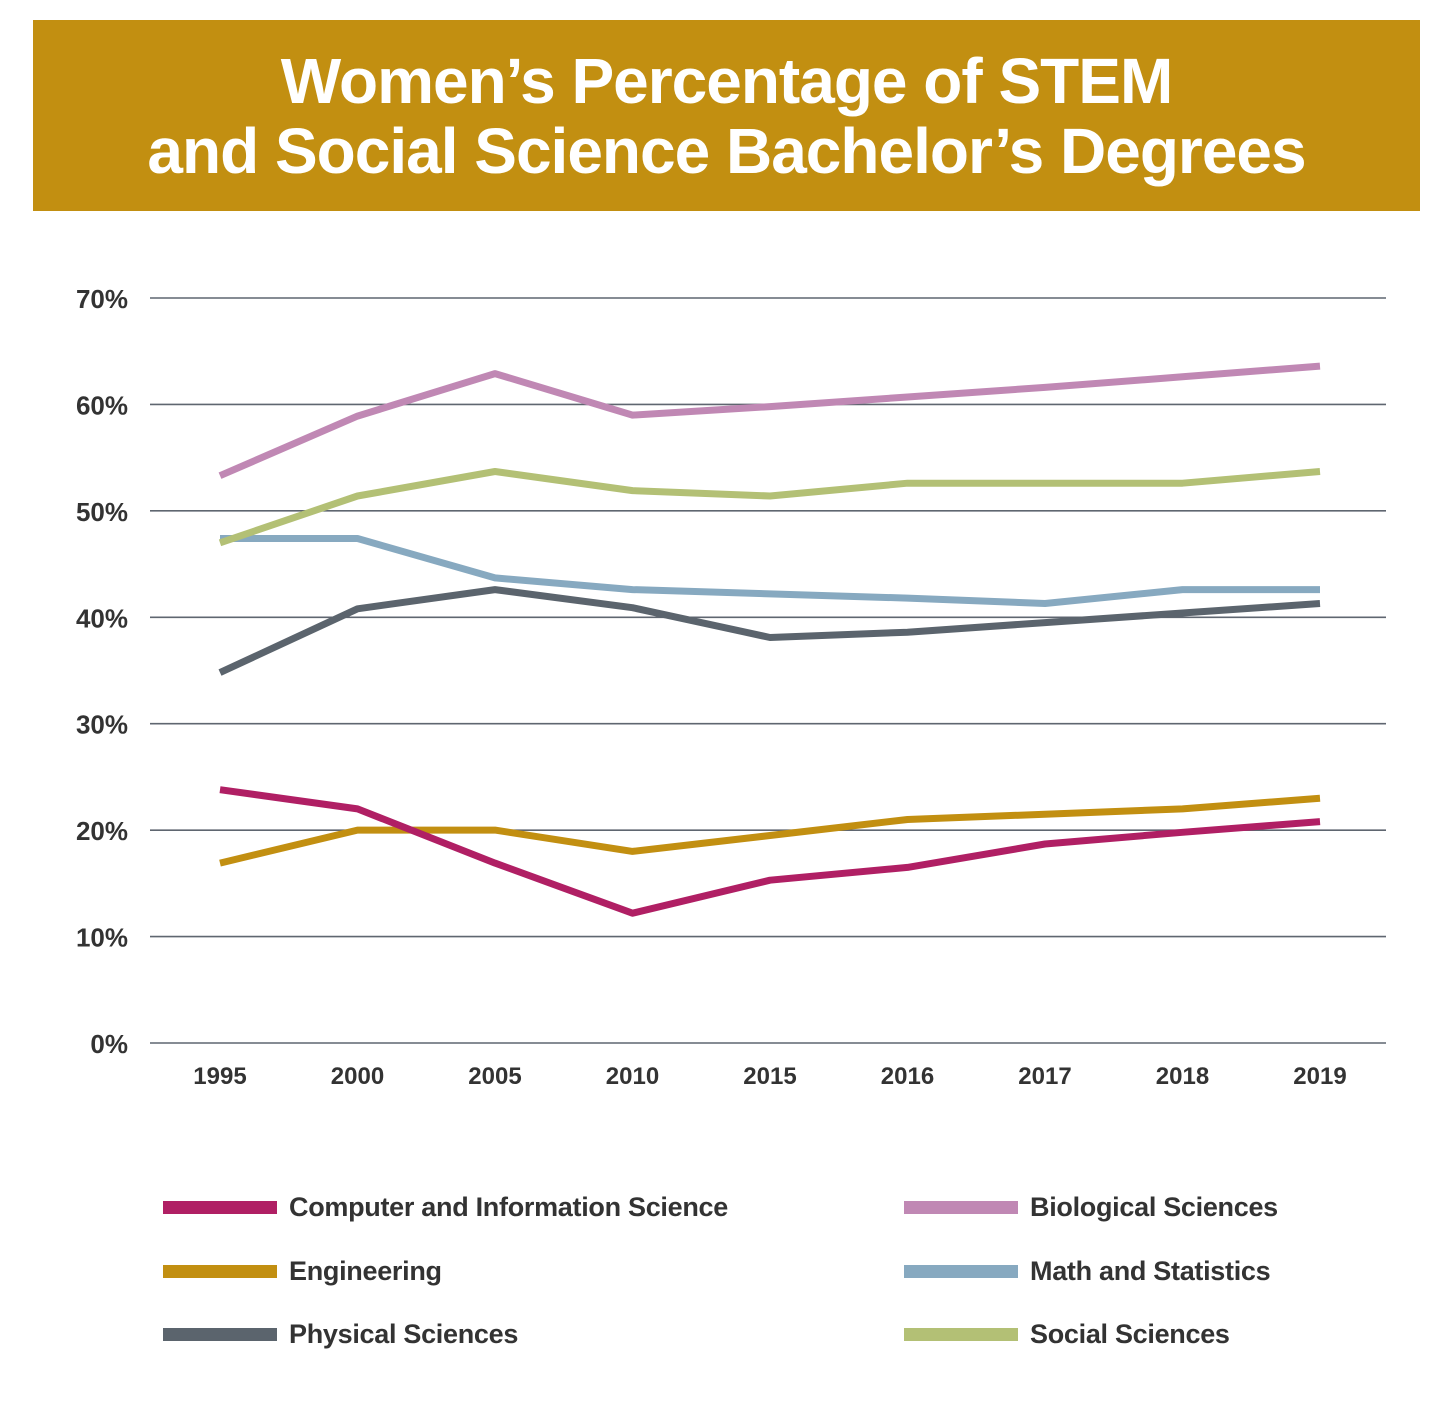 The height and width of the screenshot is (1404, 1452). I want to click on x-tick-label: 2019, so click(1319, 1076).